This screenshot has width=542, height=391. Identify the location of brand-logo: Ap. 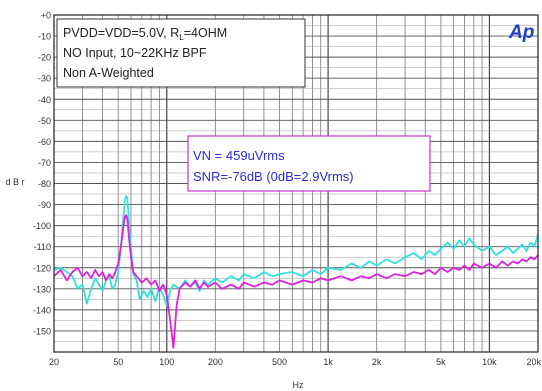
(521, 32).